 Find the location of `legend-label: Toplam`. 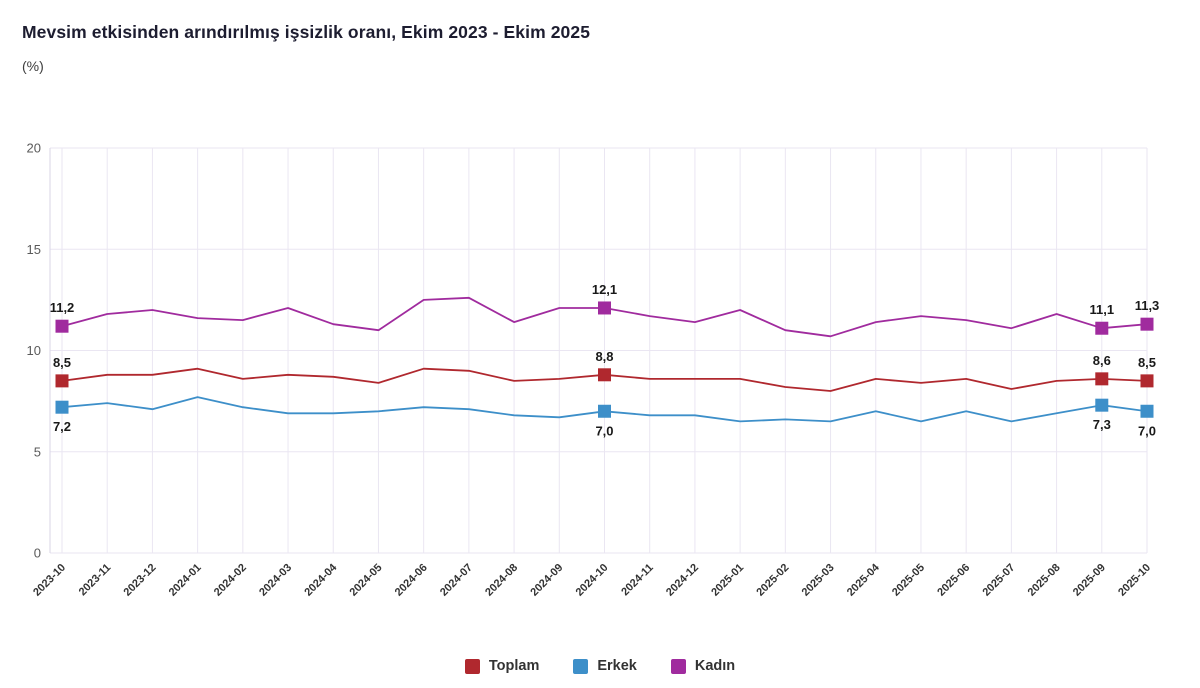

legend-label: Toplam is located at coordinates (514, 666).